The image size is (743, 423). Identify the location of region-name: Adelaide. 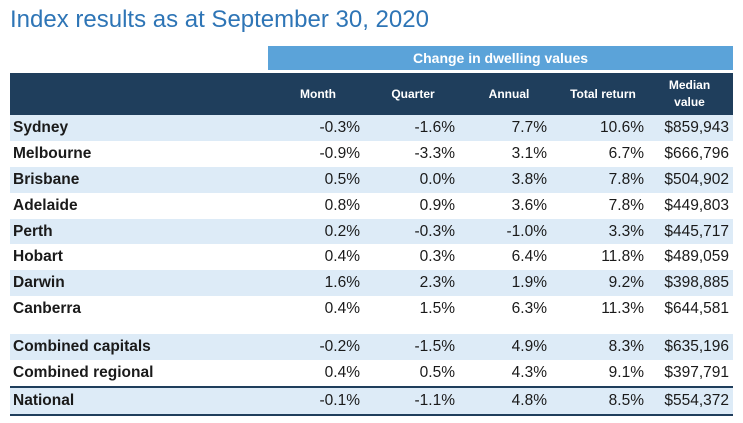
(139, 205).